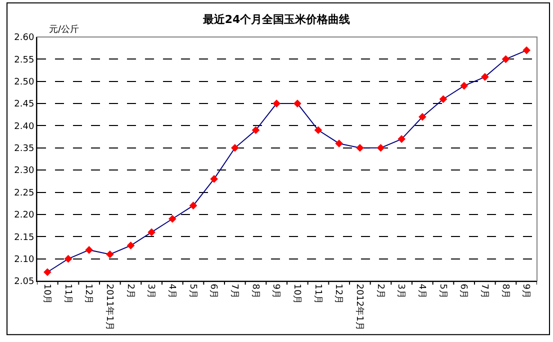  I want to click on y-tick-label: 2.30, so click(24, 171).